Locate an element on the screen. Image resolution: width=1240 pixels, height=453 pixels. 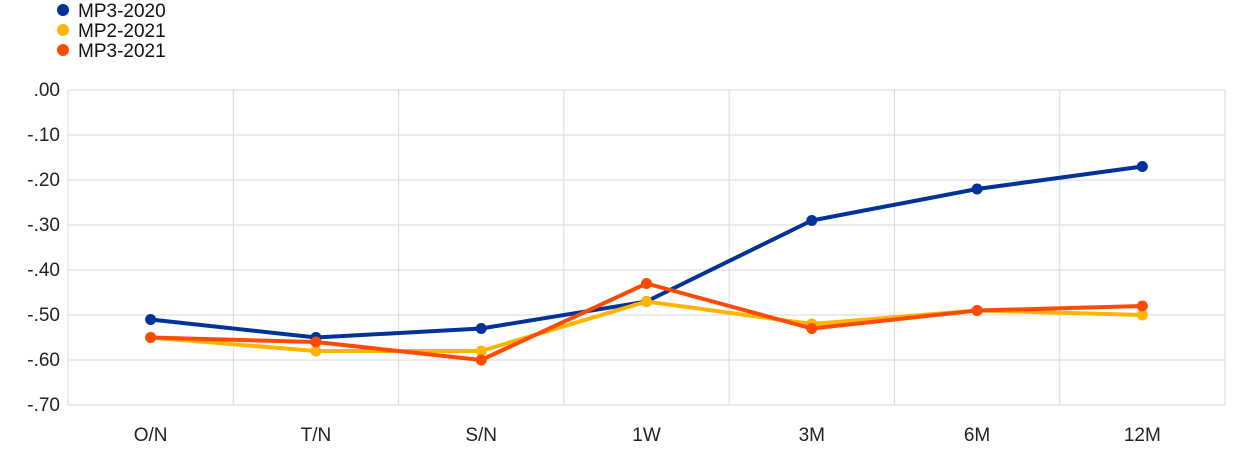
y-tick-label: -.20 is located at coordinates (43, 180).